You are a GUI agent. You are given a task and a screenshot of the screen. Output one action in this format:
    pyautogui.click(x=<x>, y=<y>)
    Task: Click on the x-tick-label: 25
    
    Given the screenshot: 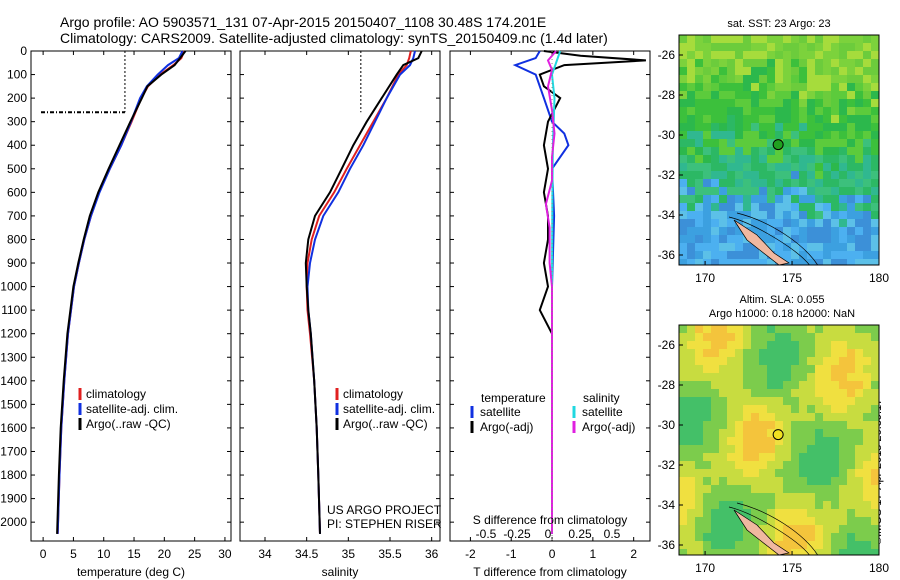 What is the action you would take?
    pyautogui.click(x=195, y=554)
    